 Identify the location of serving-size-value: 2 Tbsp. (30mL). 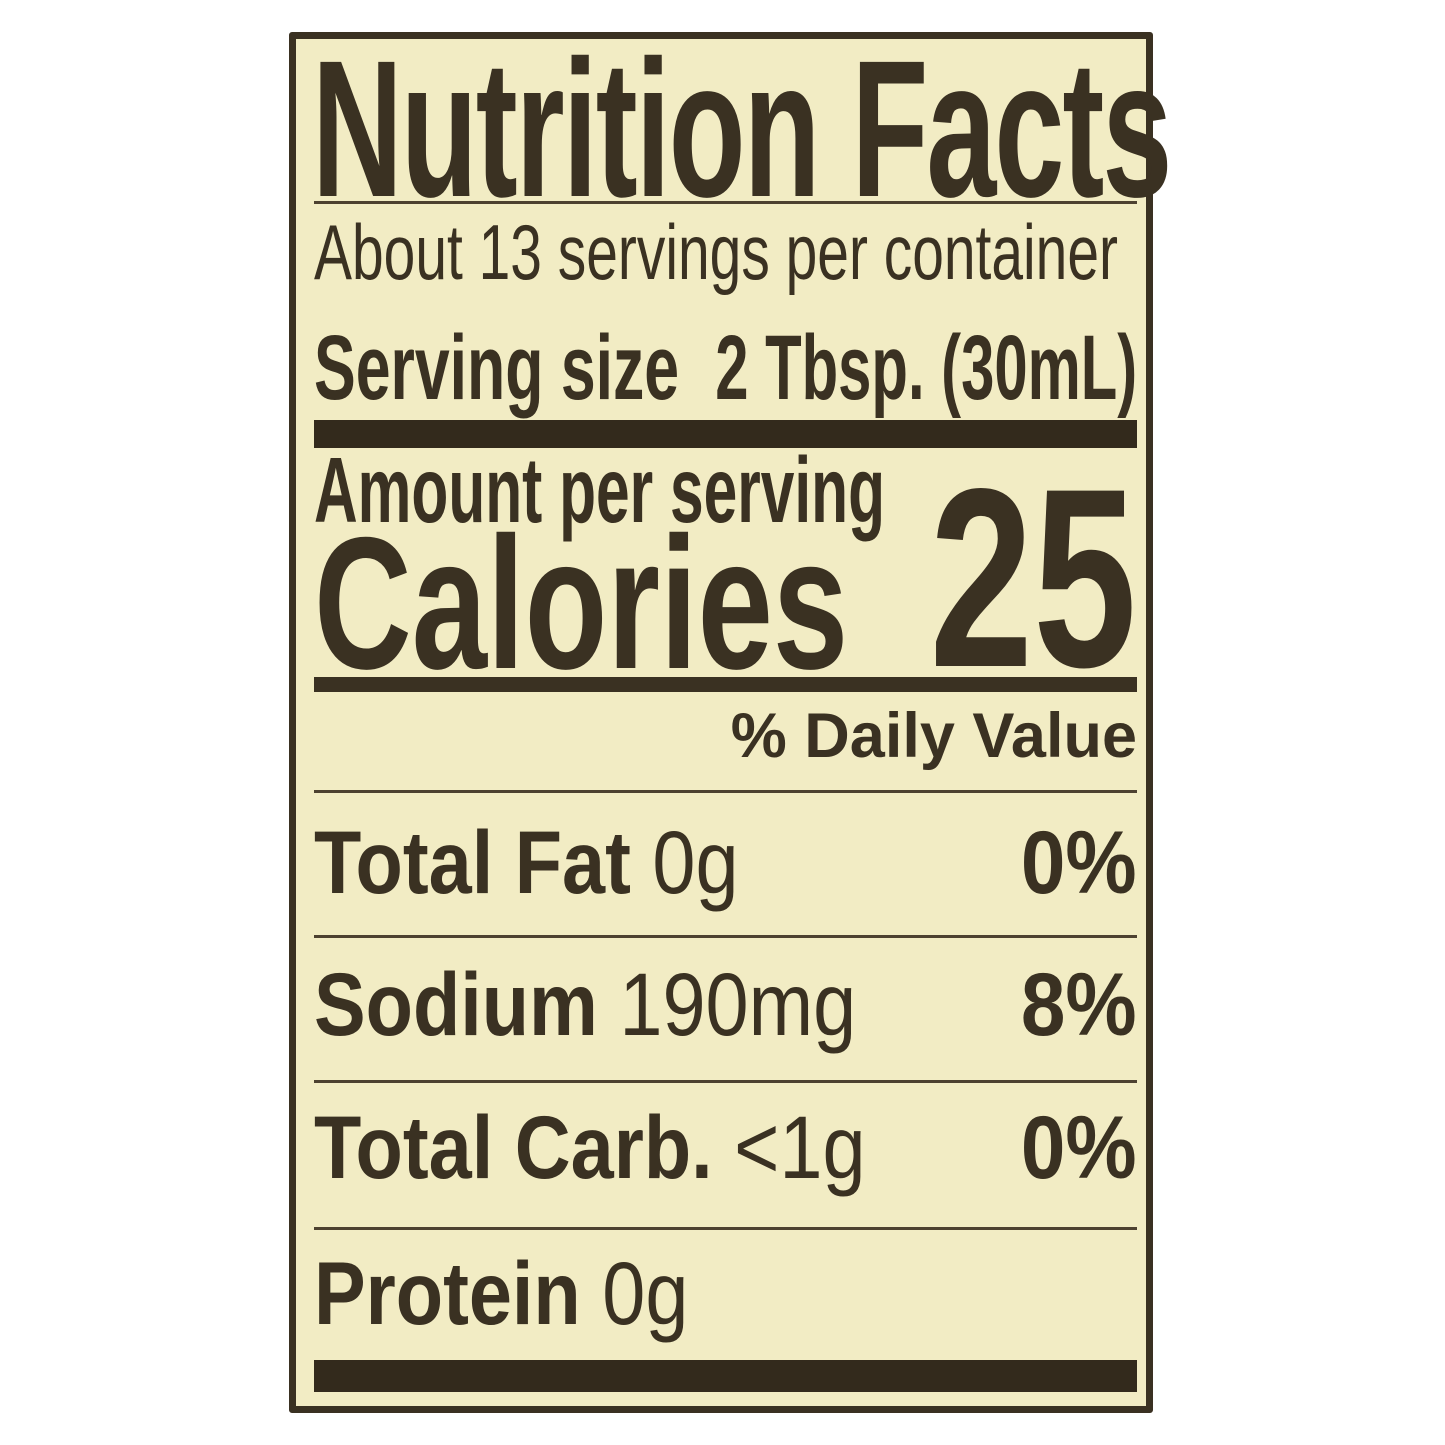
(926, 368).